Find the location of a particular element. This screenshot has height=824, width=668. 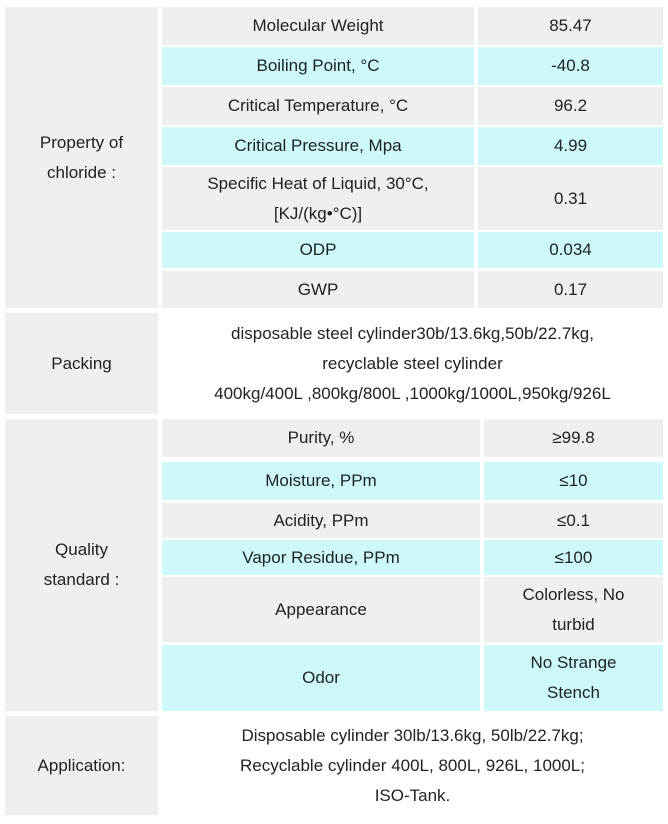

row-name: Boiling Point, °C is located at coordinates (318, 66).